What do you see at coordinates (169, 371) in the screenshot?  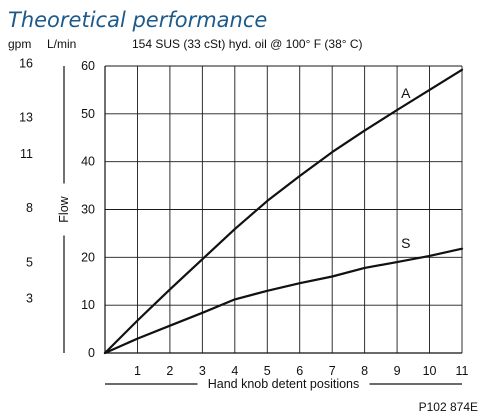 I see `x-tick-1: 2` at bounding box center [169, 371].